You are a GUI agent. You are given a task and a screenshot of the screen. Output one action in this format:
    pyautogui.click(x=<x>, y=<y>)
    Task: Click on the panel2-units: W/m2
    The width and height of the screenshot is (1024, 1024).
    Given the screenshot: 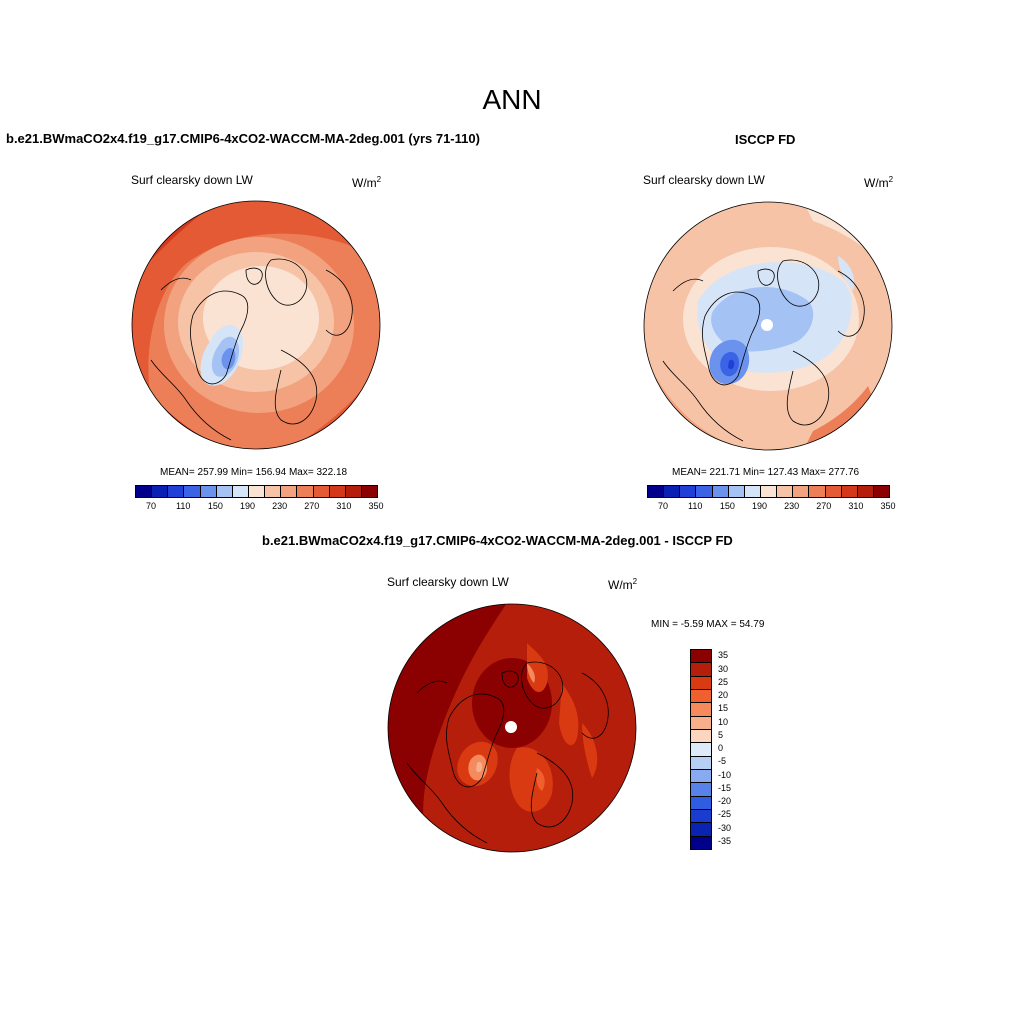 What is the action you would take?
    pyautogui.click(x=879, y=182)
    